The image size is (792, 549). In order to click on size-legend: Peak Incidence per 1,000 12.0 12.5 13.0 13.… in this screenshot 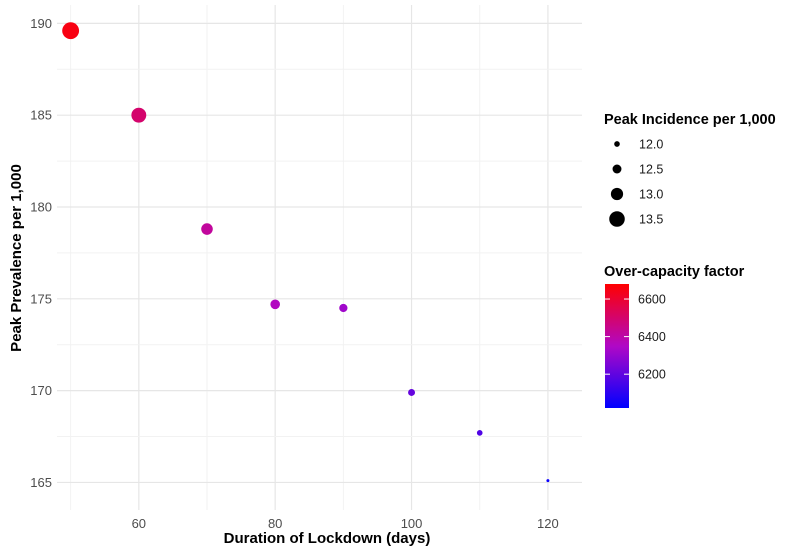, I will do `click(690, 169)`.